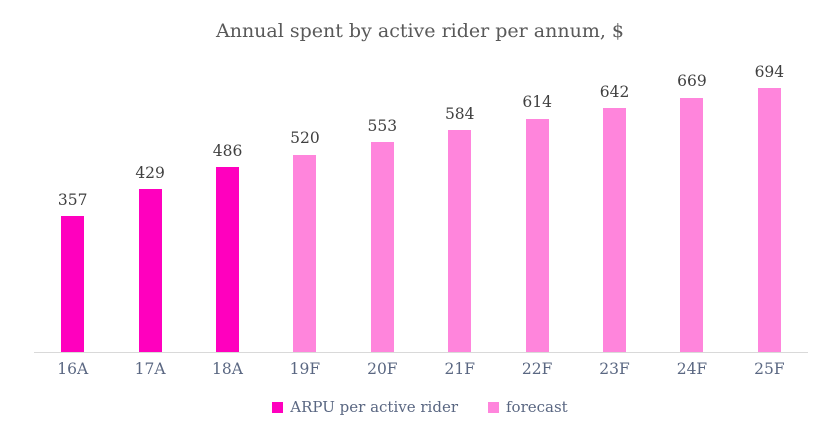 This screenshot has width=840, height=430. Describe the element at coordinates (769, 220) in the screenshot. I see `bar-25F` at that location.